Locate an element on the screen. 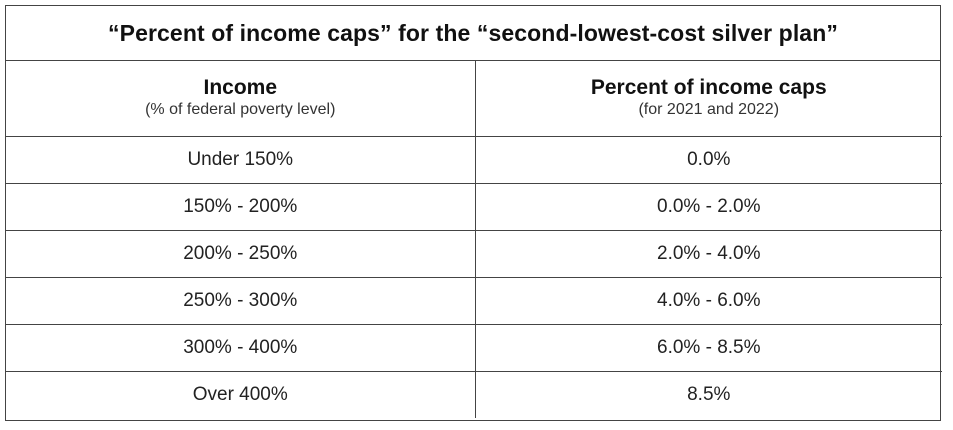 This screenshot has height=430, width=953. cap-cell: 2.0% - 4.0% is located at coordinates (708, 254).